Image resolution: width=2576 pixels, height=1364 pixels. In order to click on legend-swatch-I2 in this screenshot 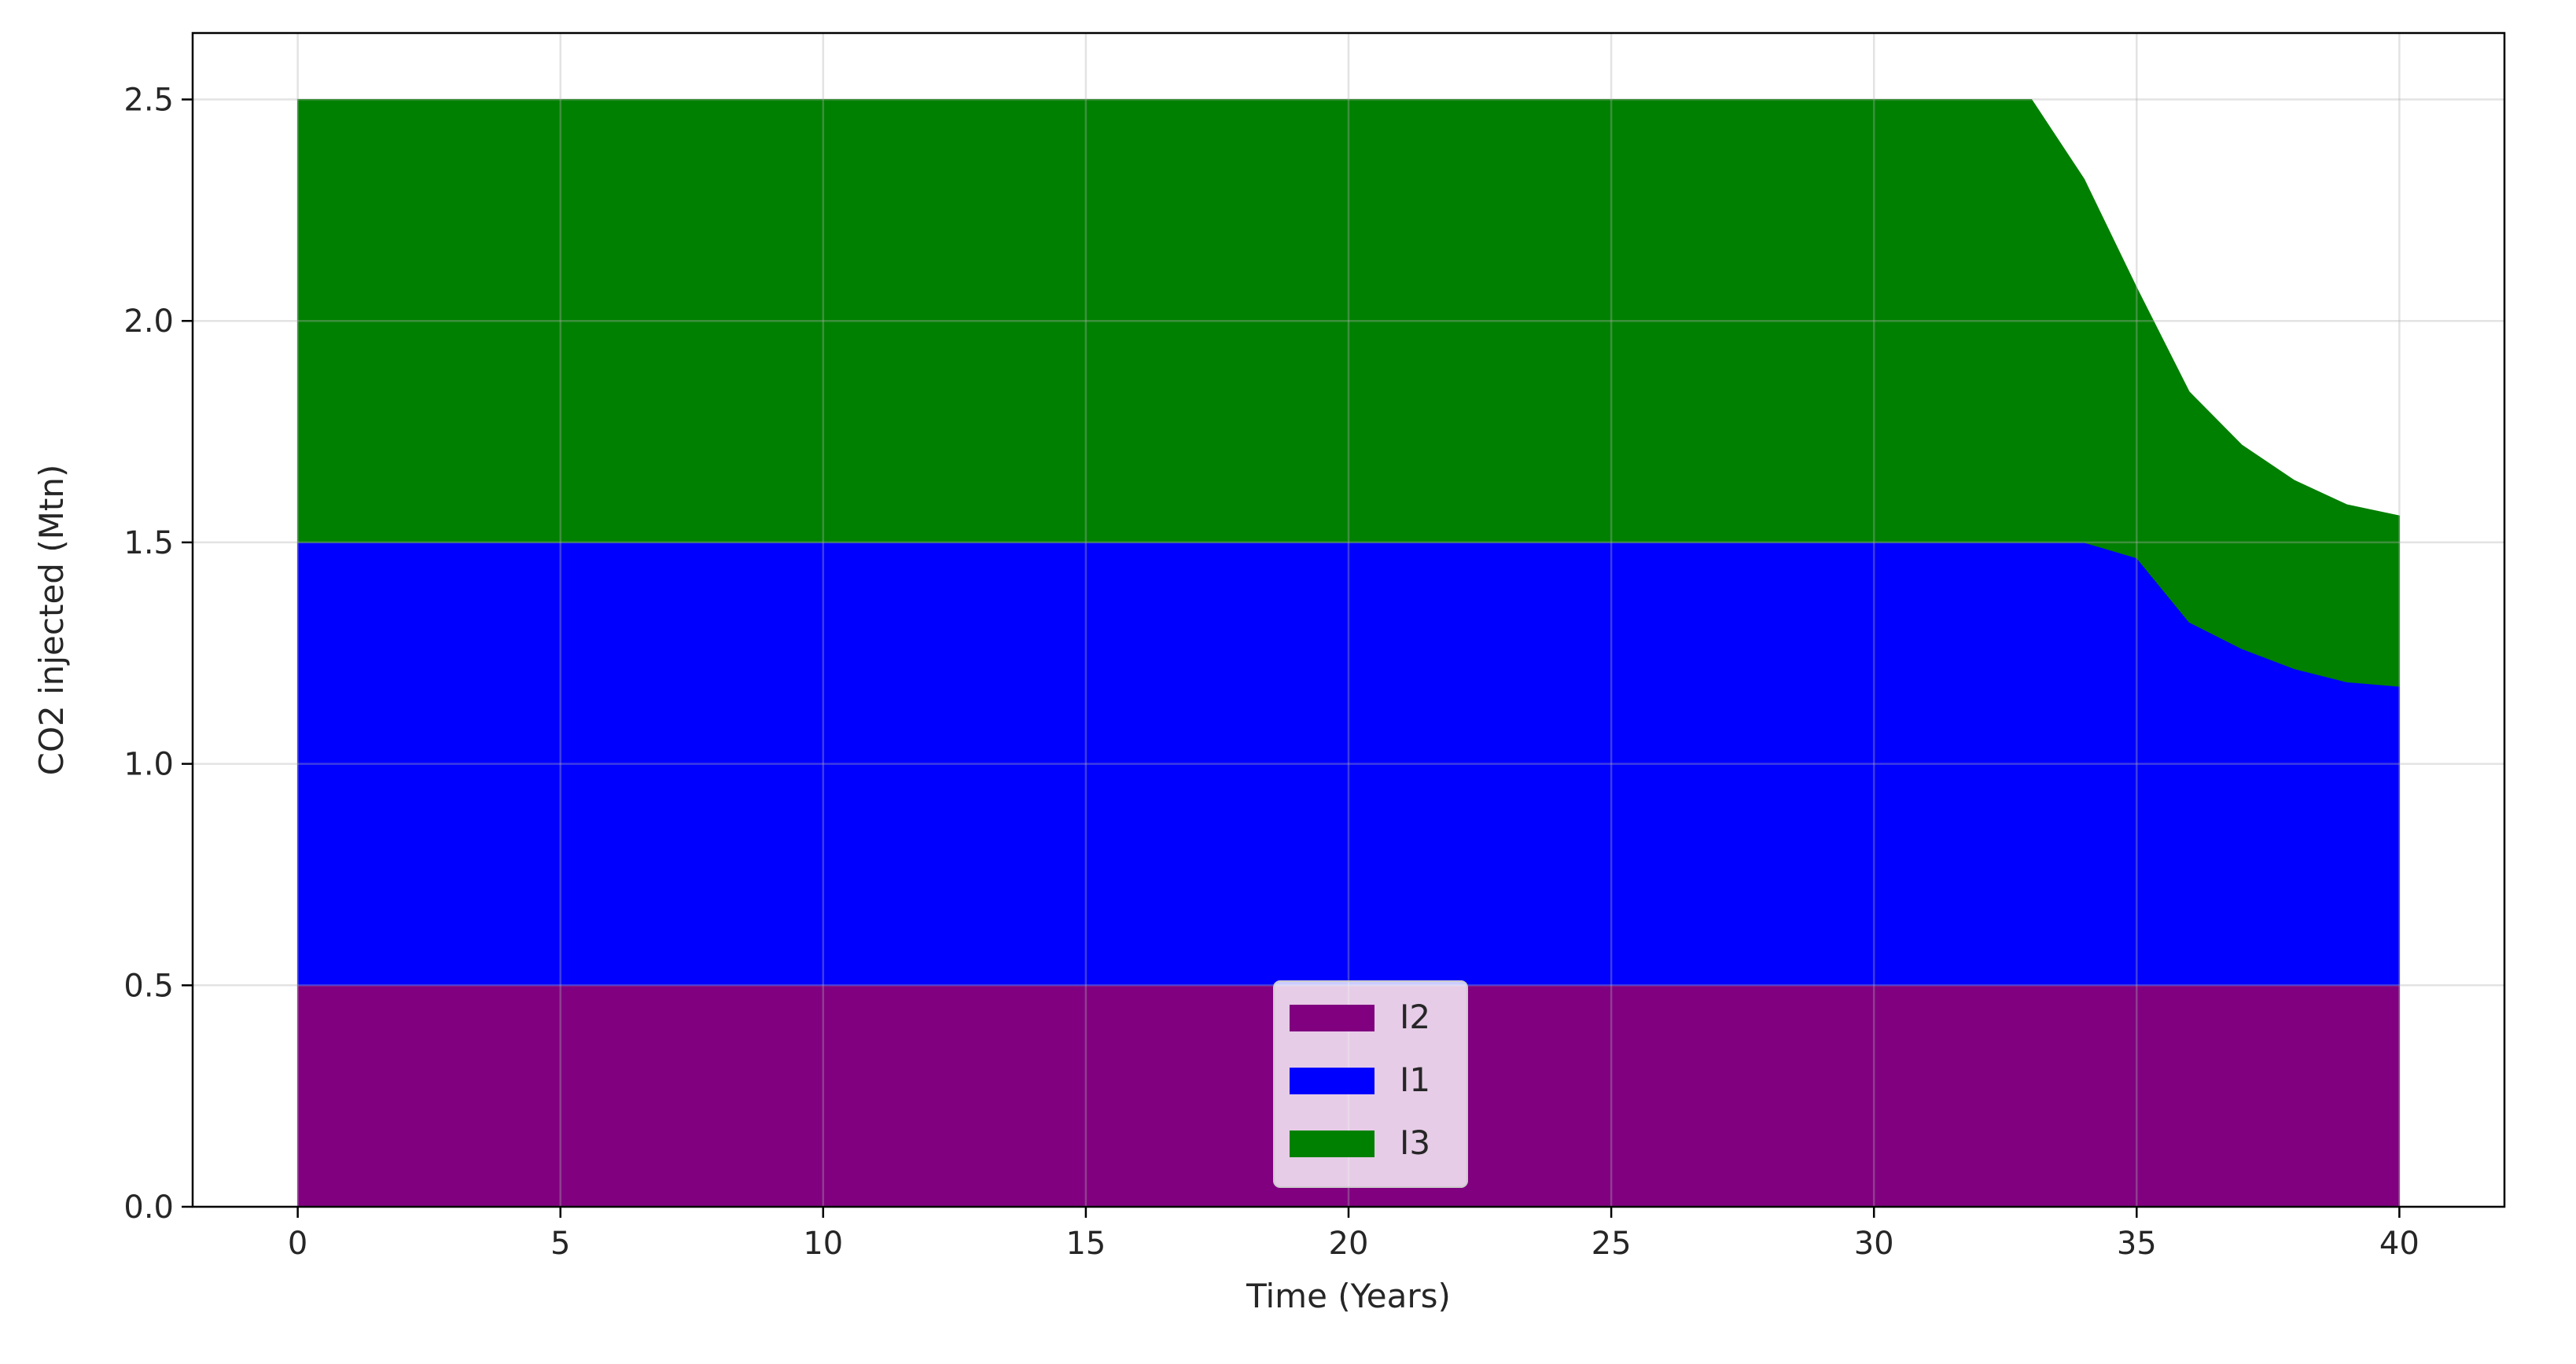, I will do `click(1332, 1018)`.